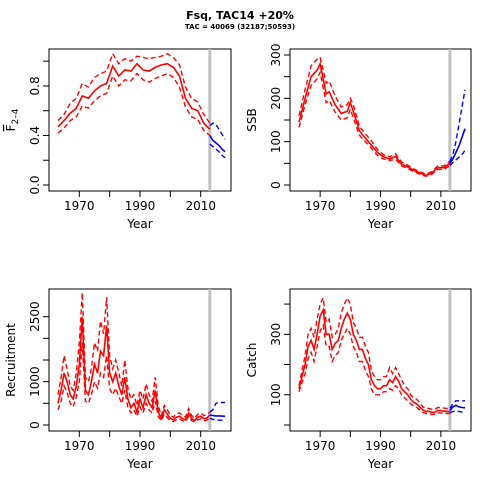 Image resolution: width=480 pixels, height=480 pixels. I want to click on y-tick-label: 2500, so click(35, 316).